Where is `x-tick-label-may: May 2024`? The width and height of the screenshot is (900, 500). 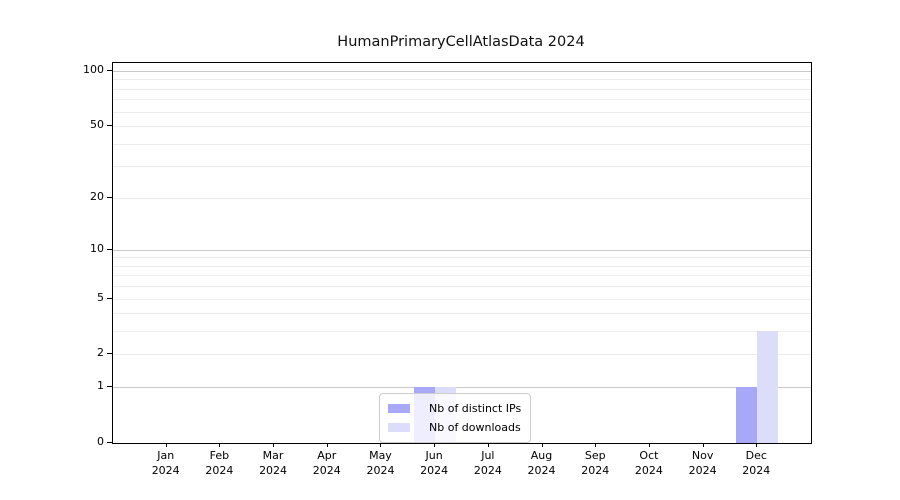 x-tick-label-may: May 2024 is located at coordinates (380, 463).